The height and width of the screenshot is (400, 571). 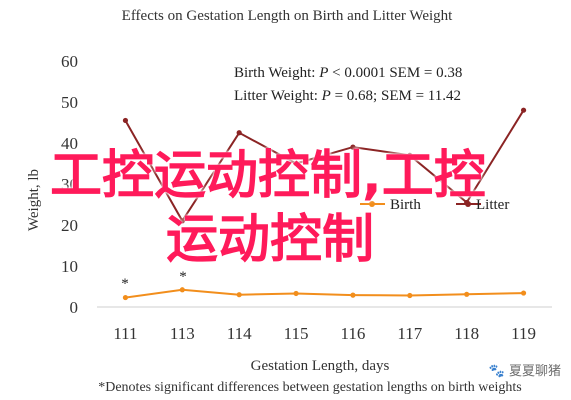 What do you see at coordinates (182, 333) in the screenshot?
I see `x-tick-label-113: 113` at bounding box center [182, 333].